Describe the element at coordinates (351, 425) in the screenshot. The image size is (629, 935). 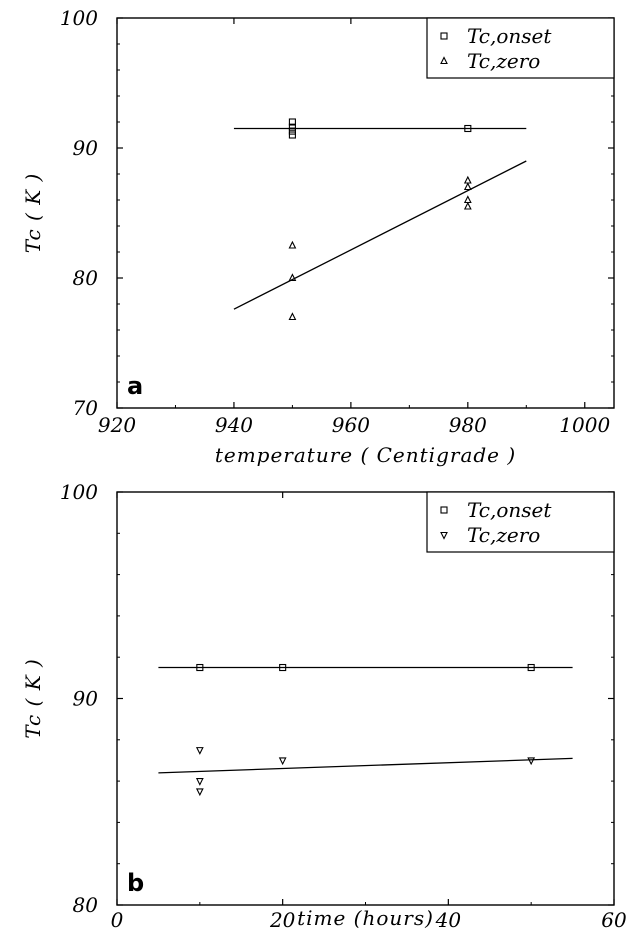
I see `x-tick-label: 960` at that location.